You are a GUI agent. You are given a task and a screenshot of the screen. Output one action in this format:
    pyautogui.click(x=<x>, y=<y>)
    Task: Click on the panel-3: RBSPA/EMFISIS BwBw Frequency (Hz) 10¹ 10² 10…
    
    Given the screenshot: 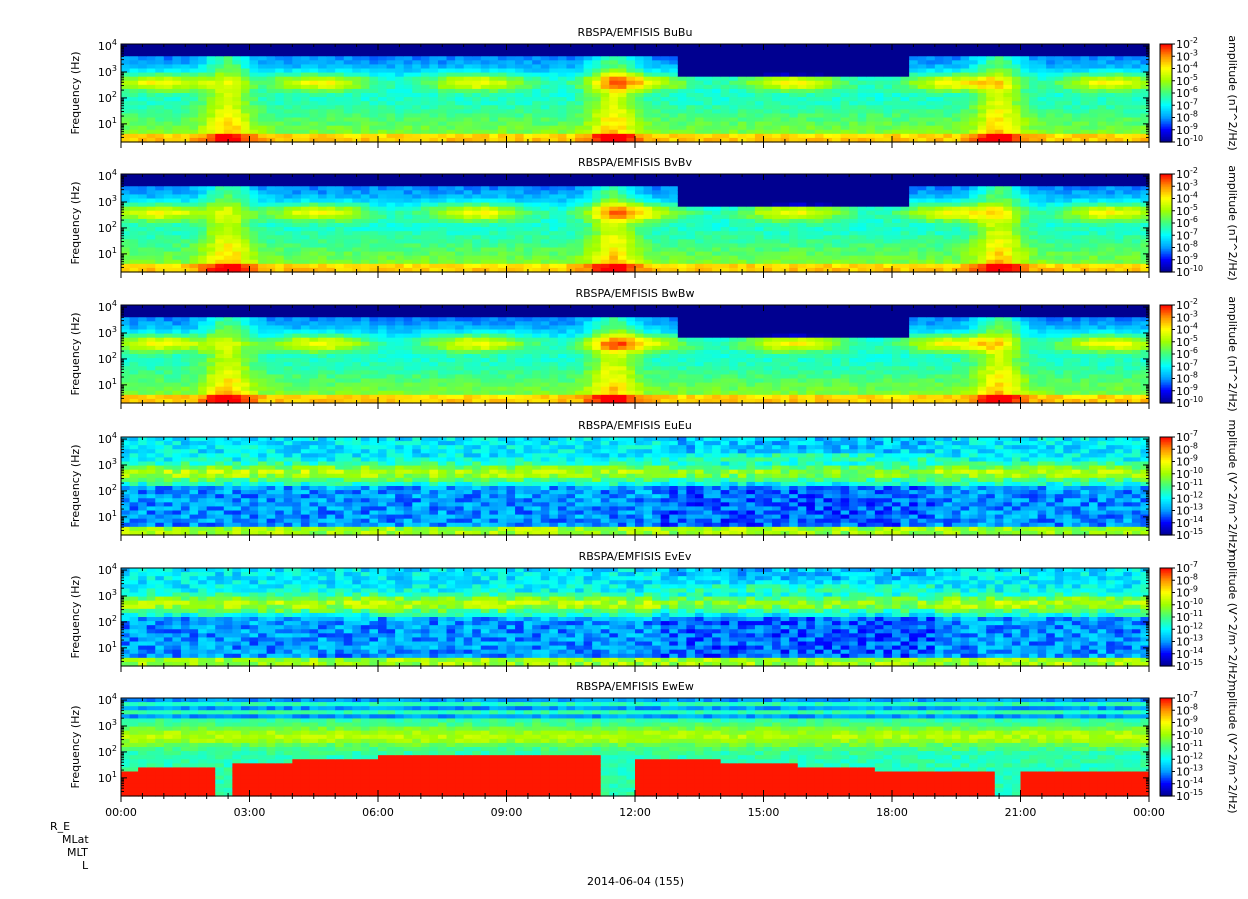 What is the action you would take?
    pyautogui.click(x=654, y=349)
    